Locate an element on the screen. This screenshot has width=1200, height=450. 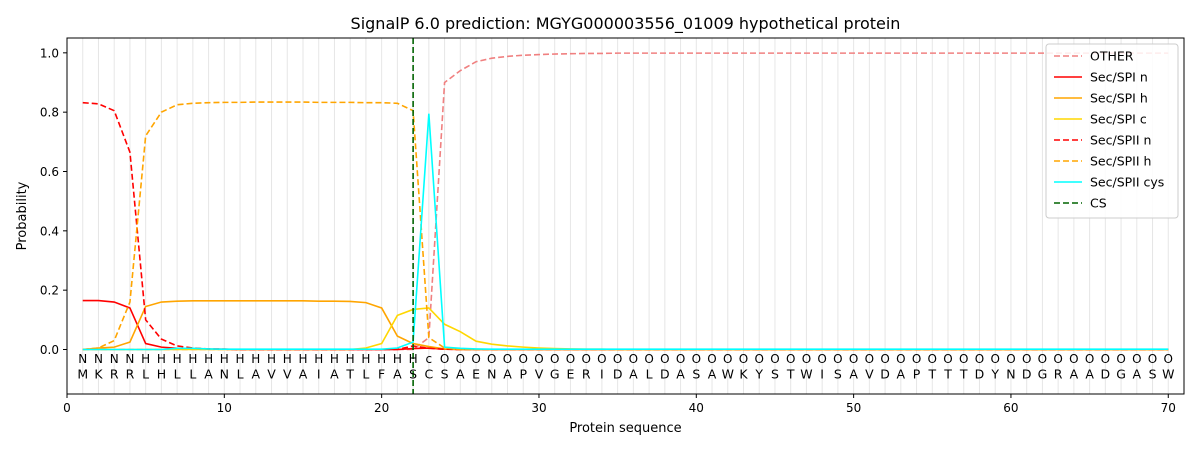
region-label: c is located at coordinates (429, 359).